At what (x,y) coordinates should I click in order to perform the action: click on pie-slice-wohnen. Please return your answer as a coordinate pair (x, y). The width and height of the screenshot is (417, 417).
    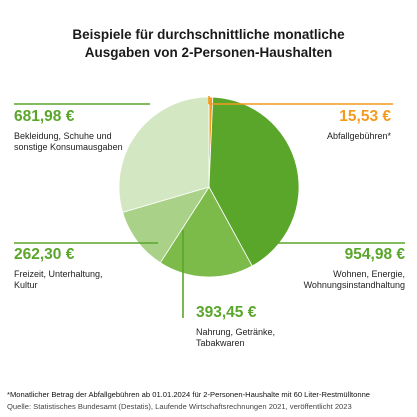
    Looking at the image, I should click on (254, 181).